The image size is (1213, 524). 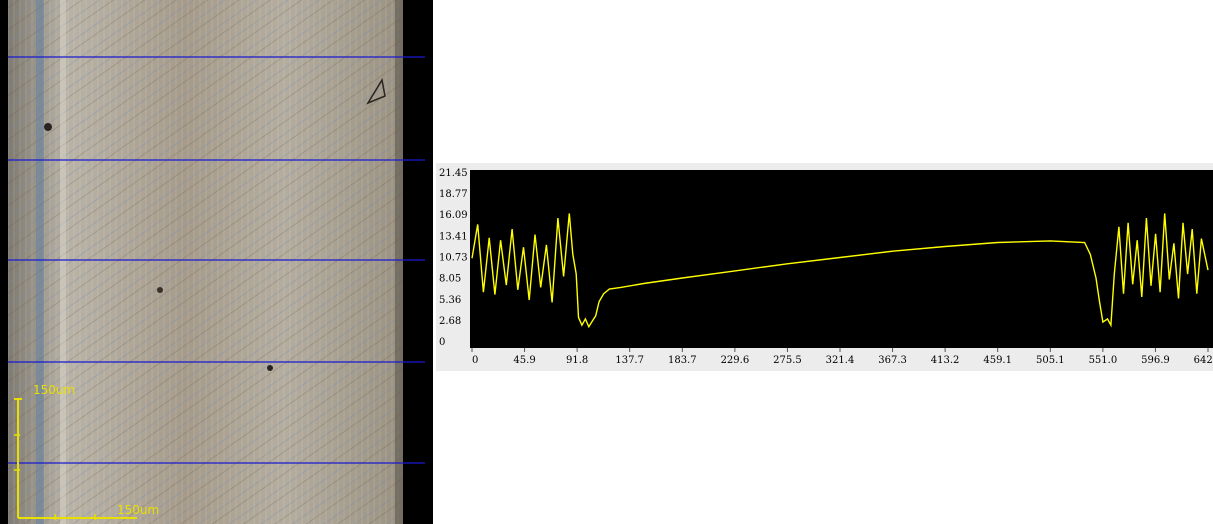 I want to click on x-tick-label: 367.3, so click(x=892, y=360).